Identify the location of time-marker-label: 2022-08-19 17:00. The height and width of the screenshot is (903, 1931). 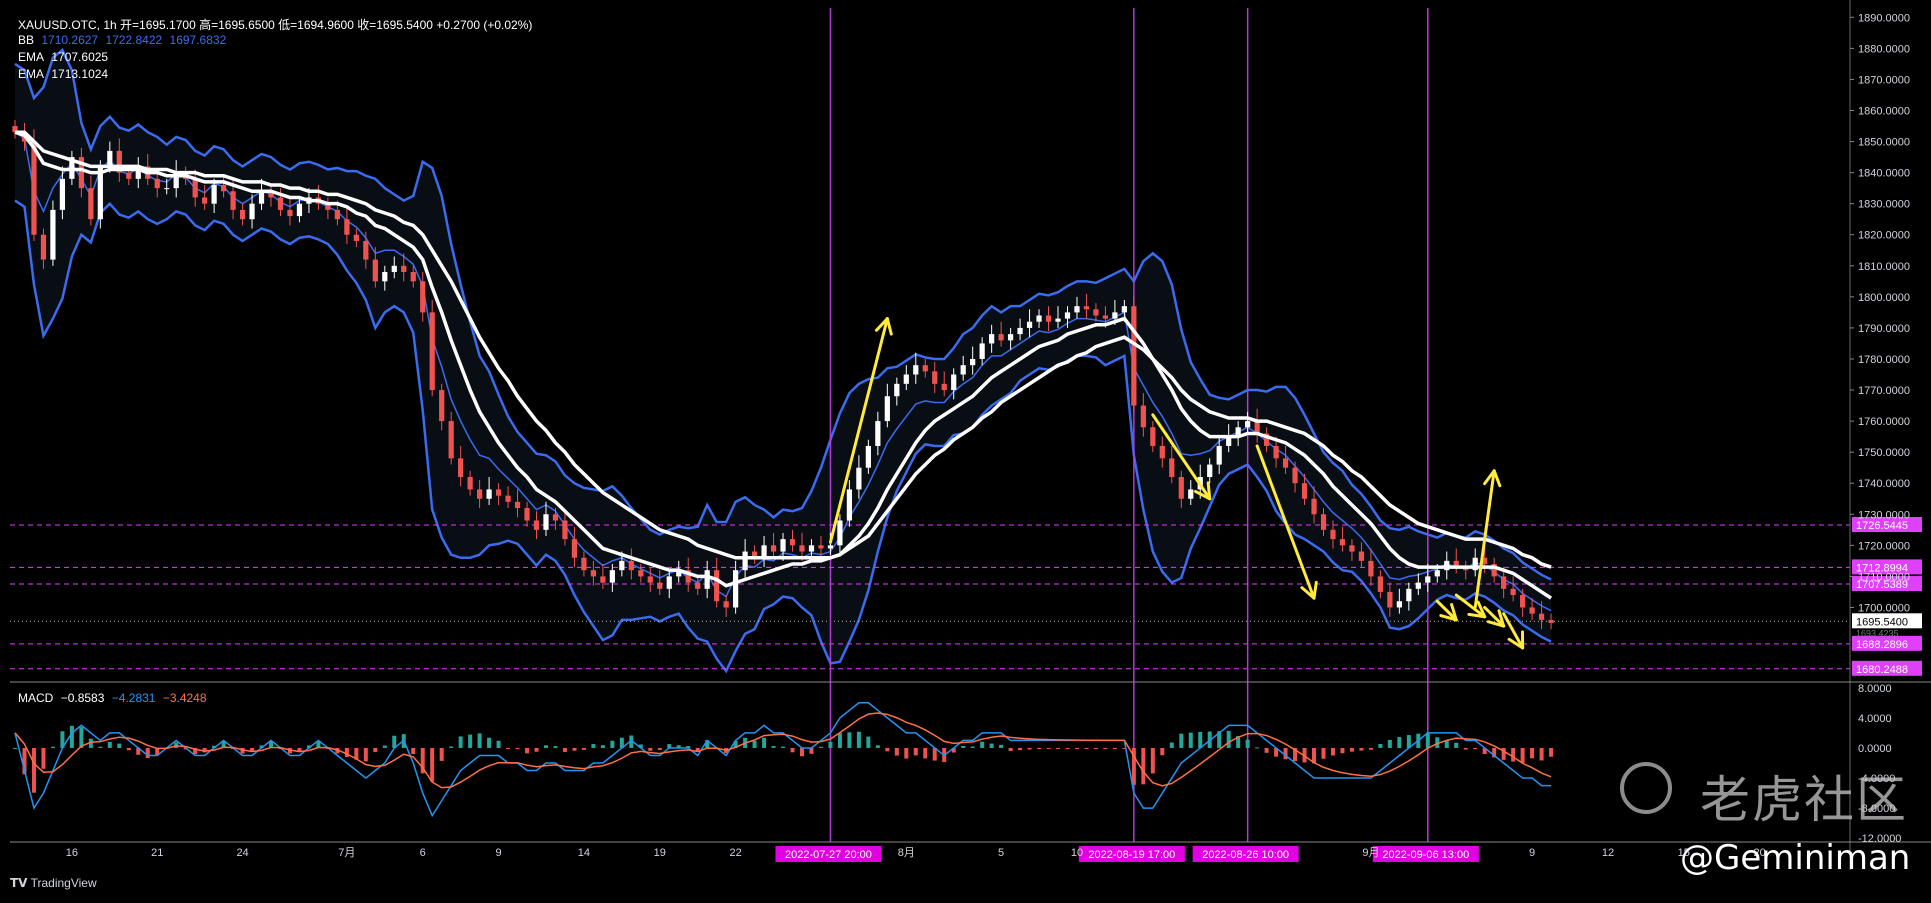
(1131, 855).